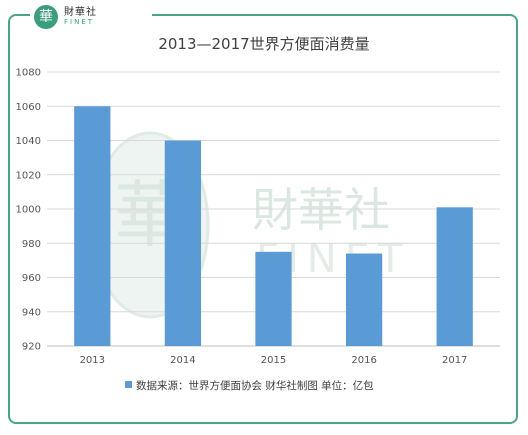  What do you see at coordinates (79, 22) in the screenshot?
I see `brand-name-en: FINET` at bounding box center [79, 22].